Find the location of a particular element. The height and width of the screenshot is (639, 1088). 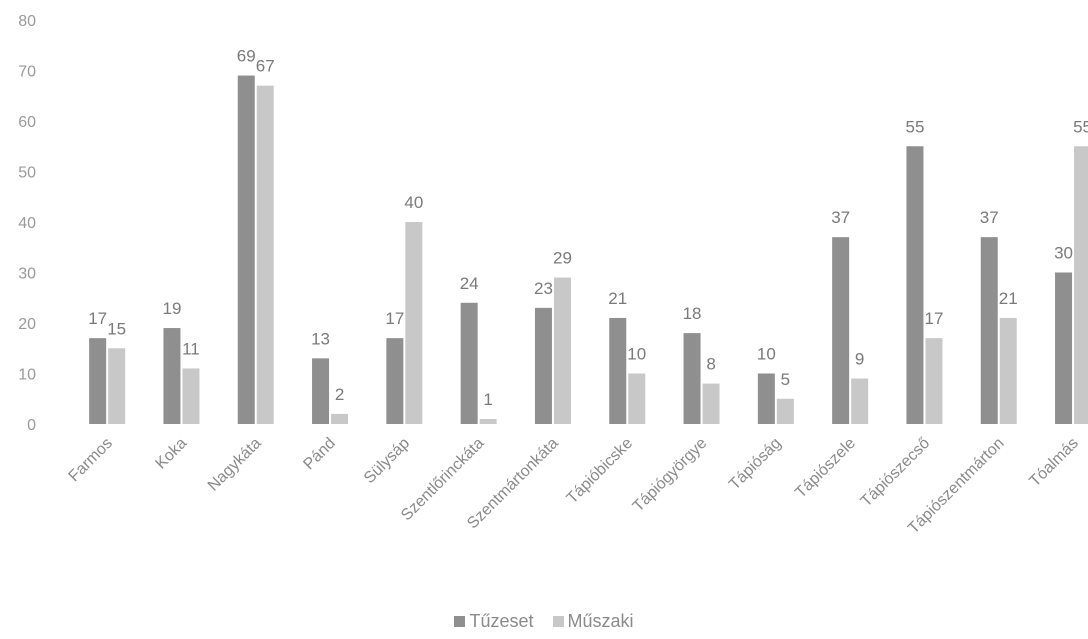

y-tick-label: 80 is located at coordinates (27, 21).